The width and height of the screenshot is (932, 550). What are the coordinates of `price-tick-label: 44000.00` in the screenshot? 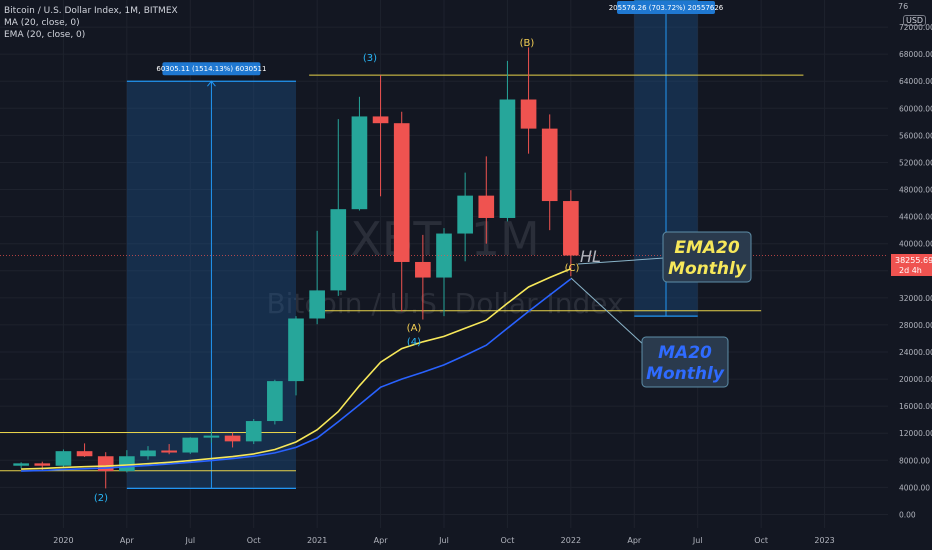 It's located at (915, 217).